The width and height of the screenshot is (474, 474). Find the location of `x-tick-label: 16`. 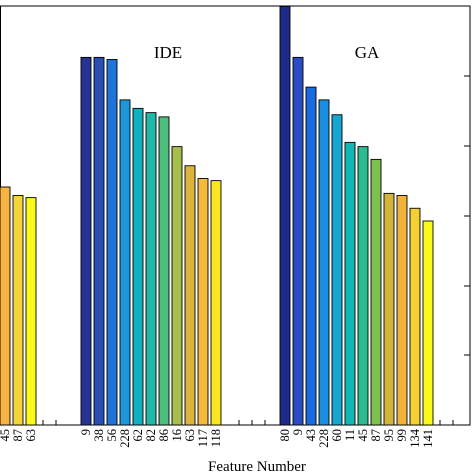

x-tick-label: 16 is located at coordinates (177, 435).